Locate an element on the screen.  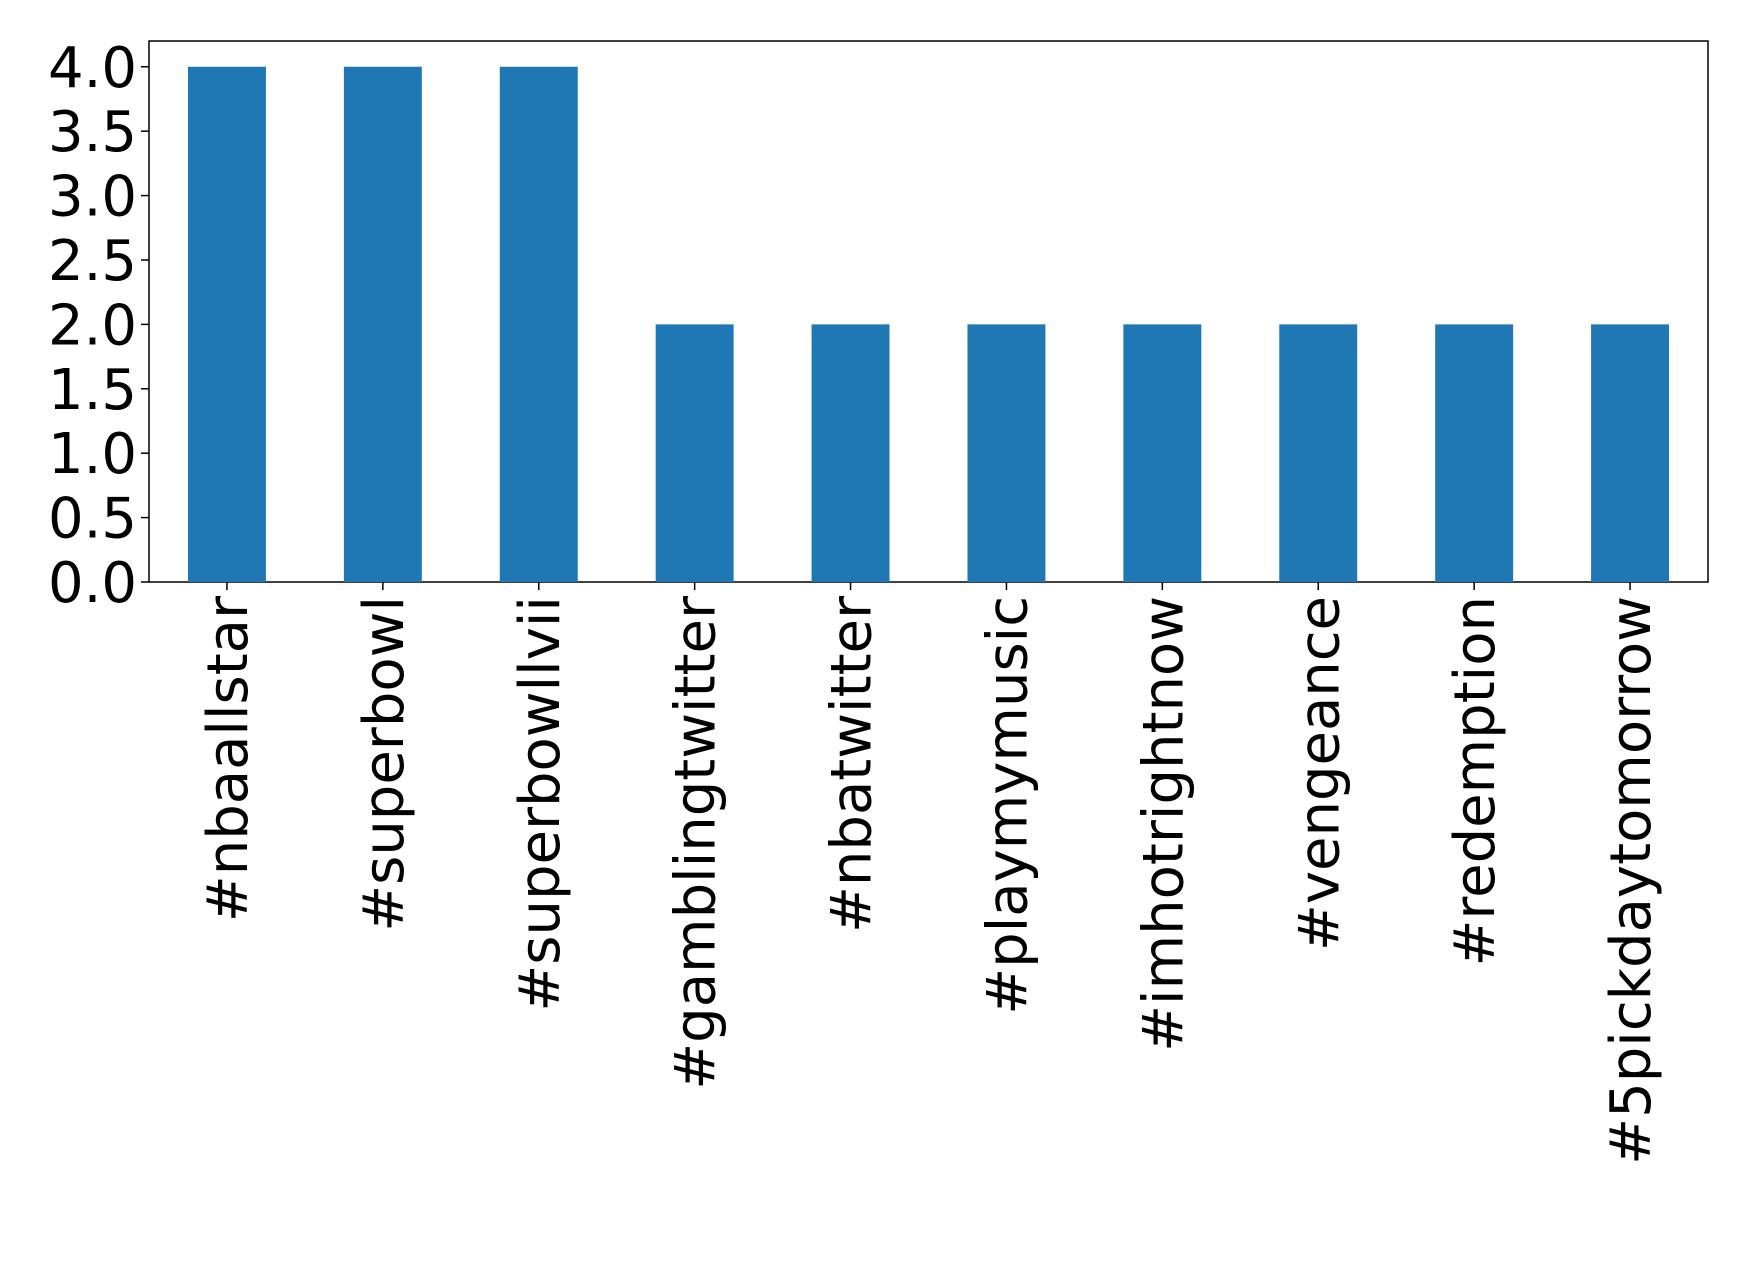
x-tick-label: #playmymusic is located at coordinates (1007, 805).